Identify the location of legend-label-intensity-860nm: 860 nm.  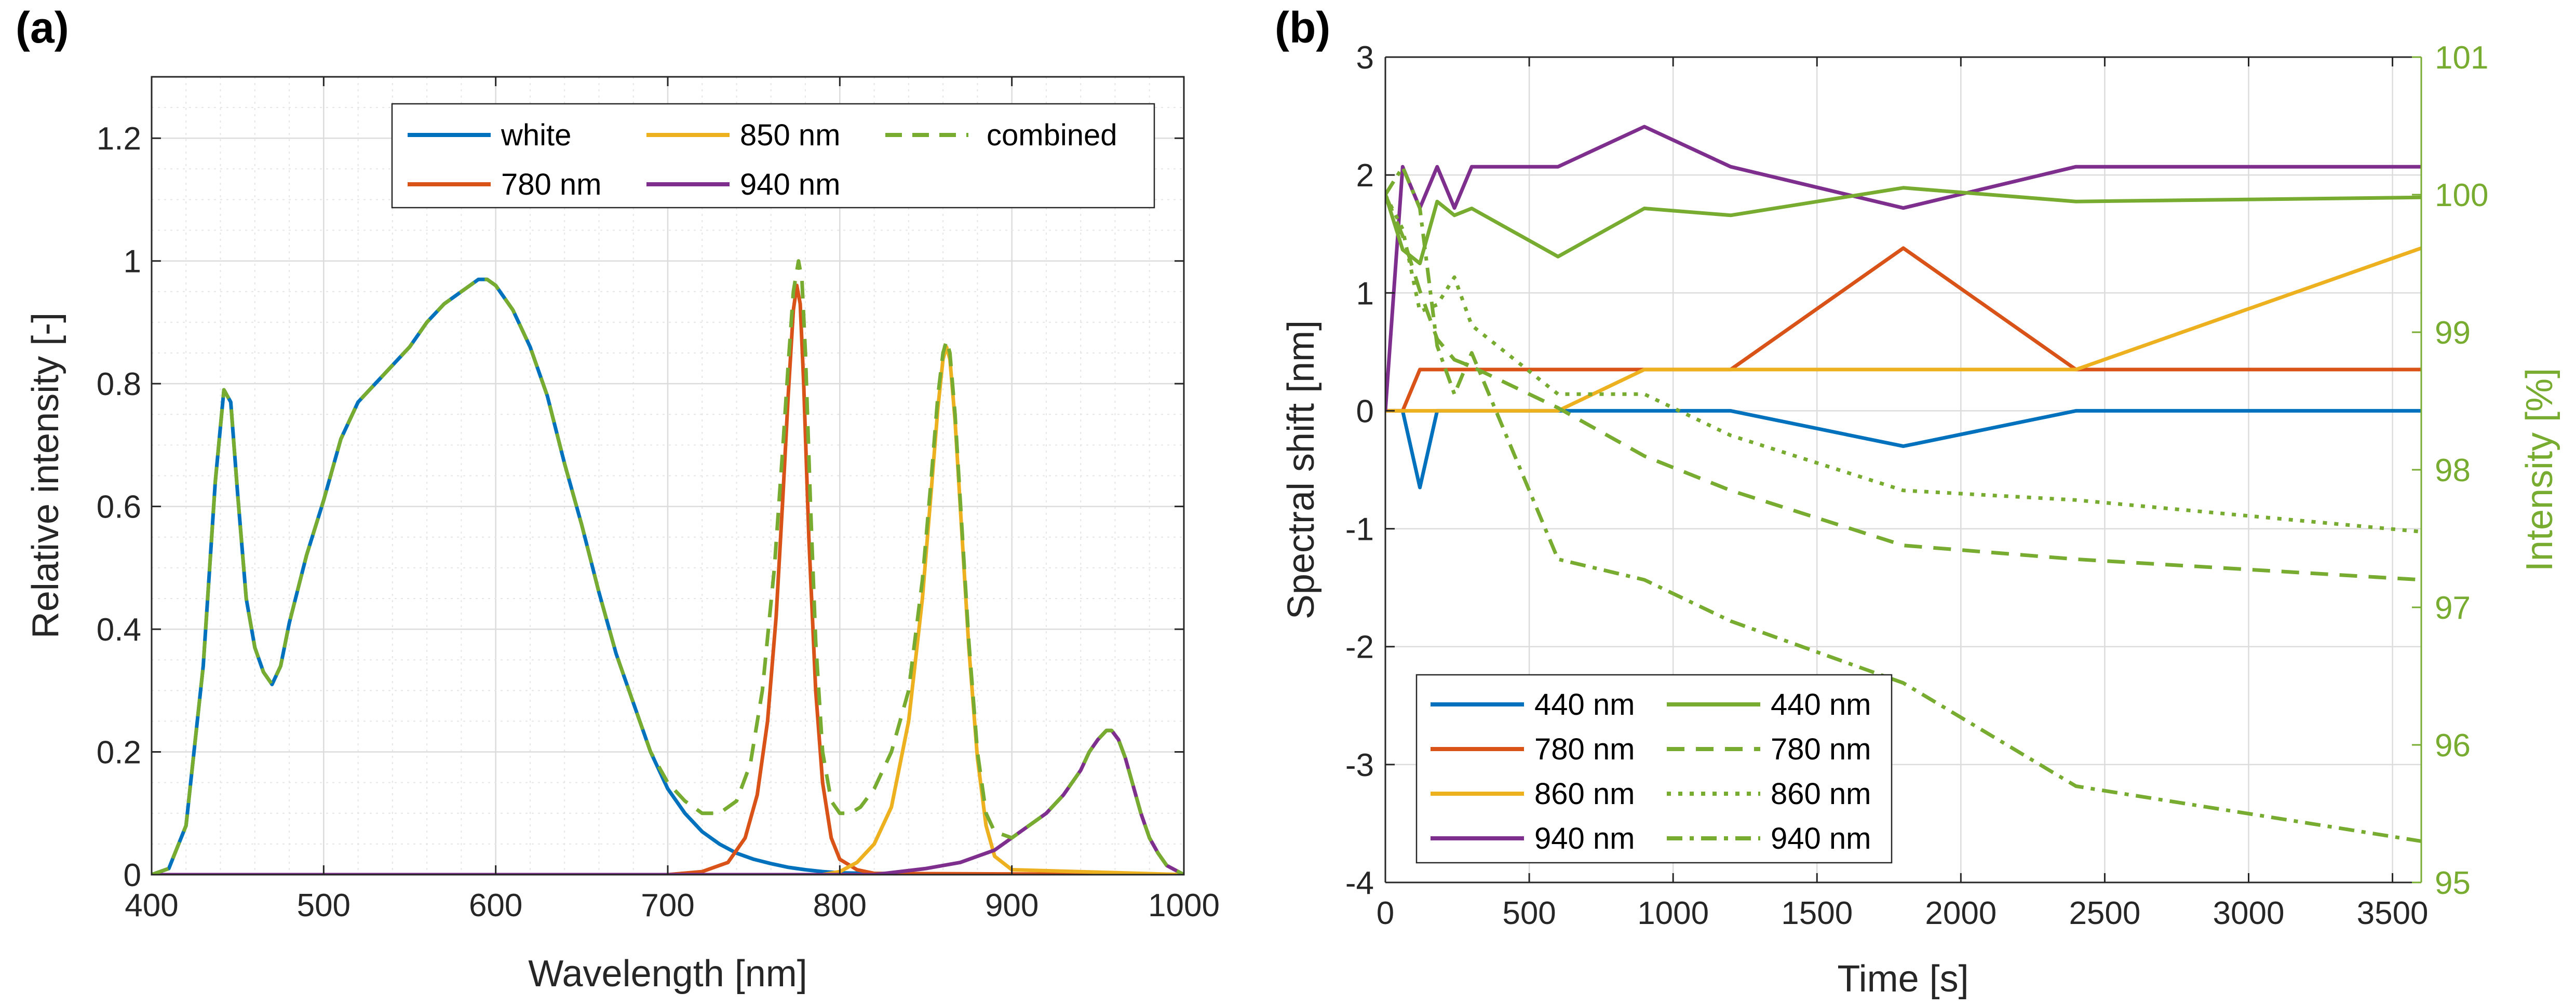
(1821, 794).